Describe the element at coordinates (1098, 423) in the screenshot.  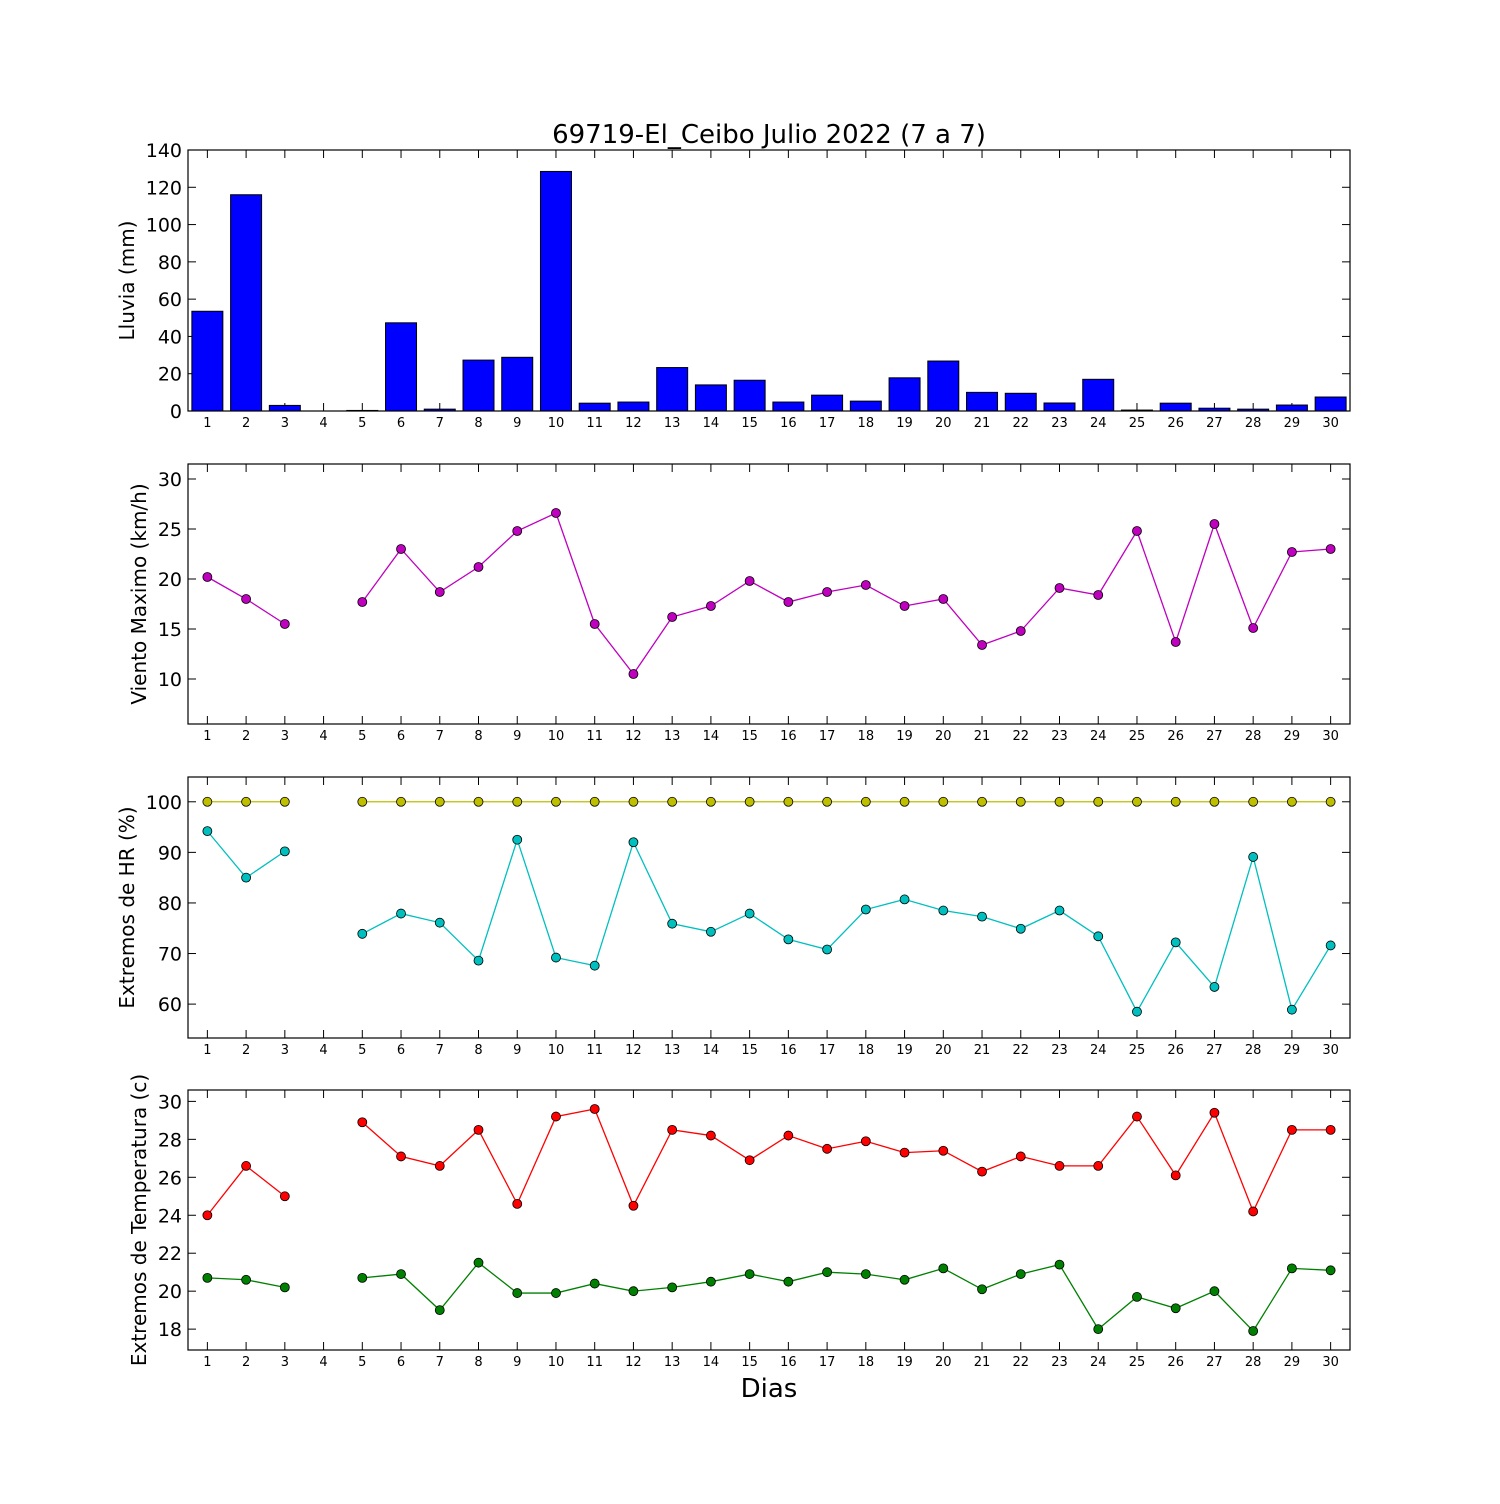
I see `x-tick-label: 24` at that location.